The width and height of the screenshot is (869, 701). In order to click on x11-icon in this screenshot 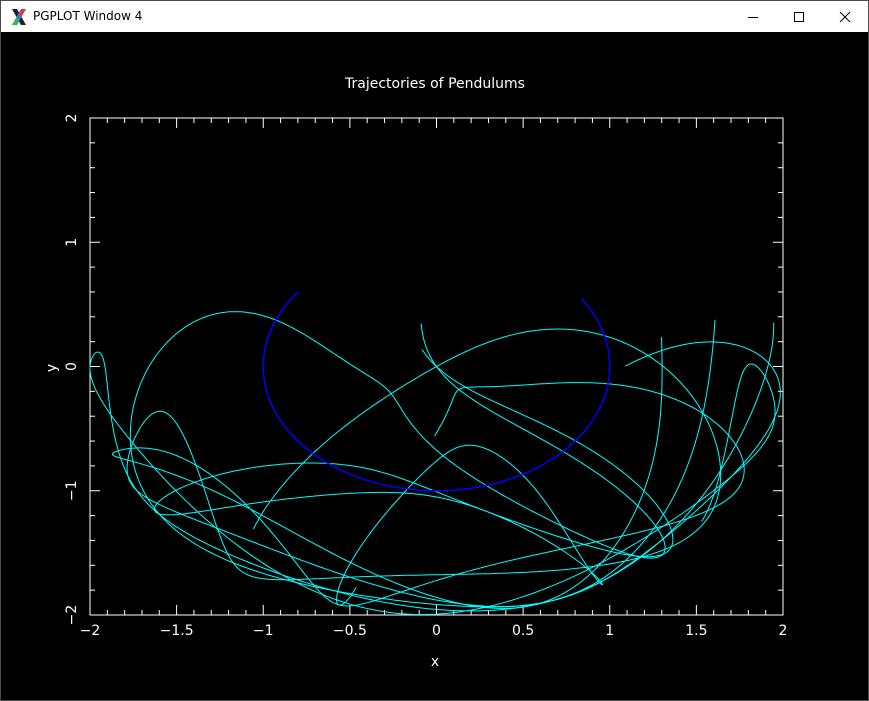, I will do `click(19, 17)`.